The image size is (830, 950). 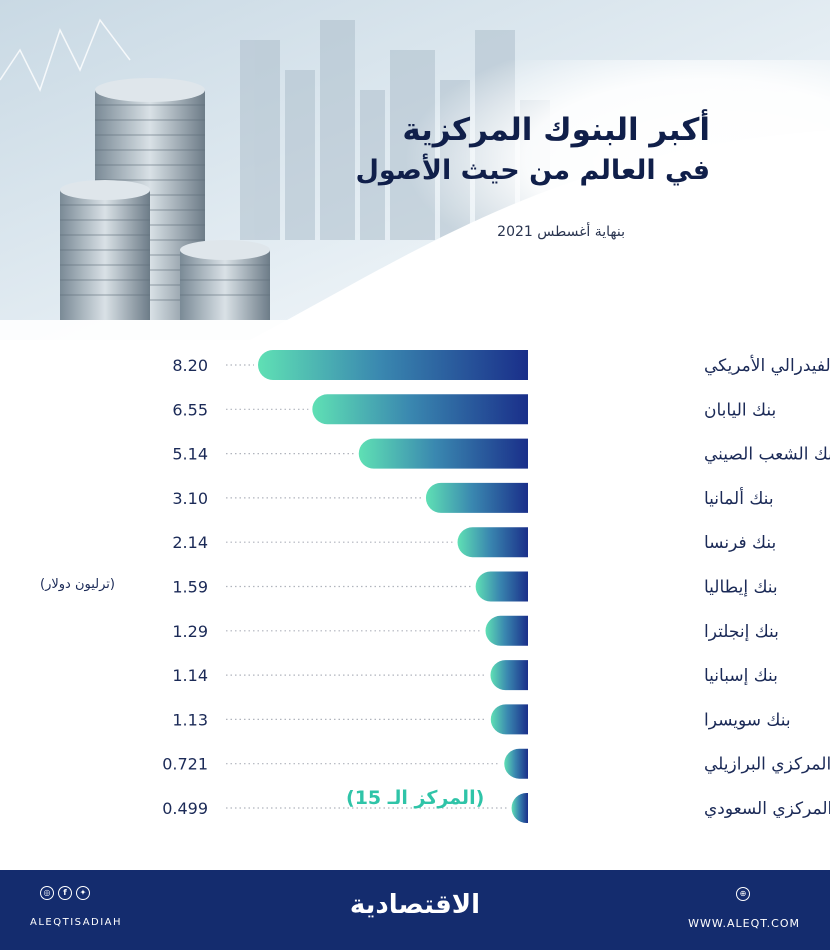 I want to click on instagram-icon: ◎, so click(x=47, y=893).